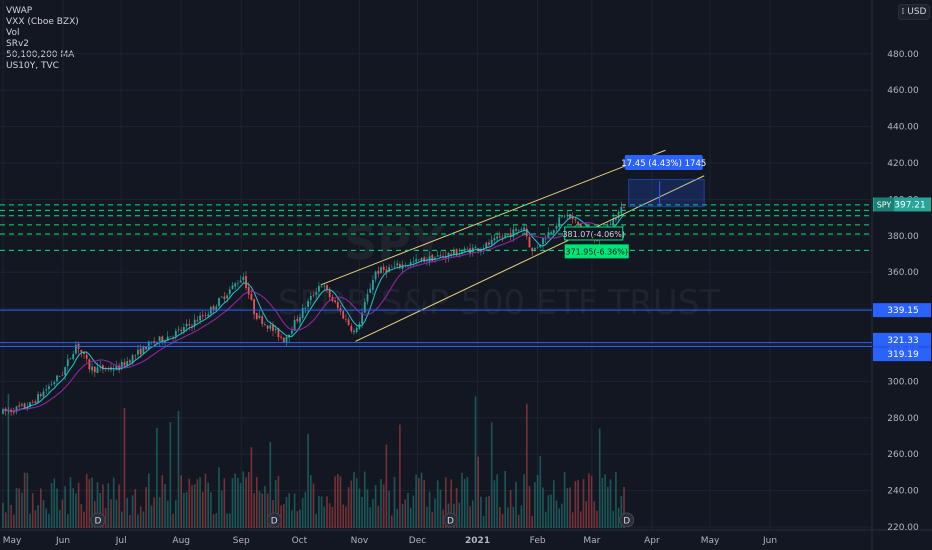  I want to click on price-badge-label: 339.15, so click(903, 311).